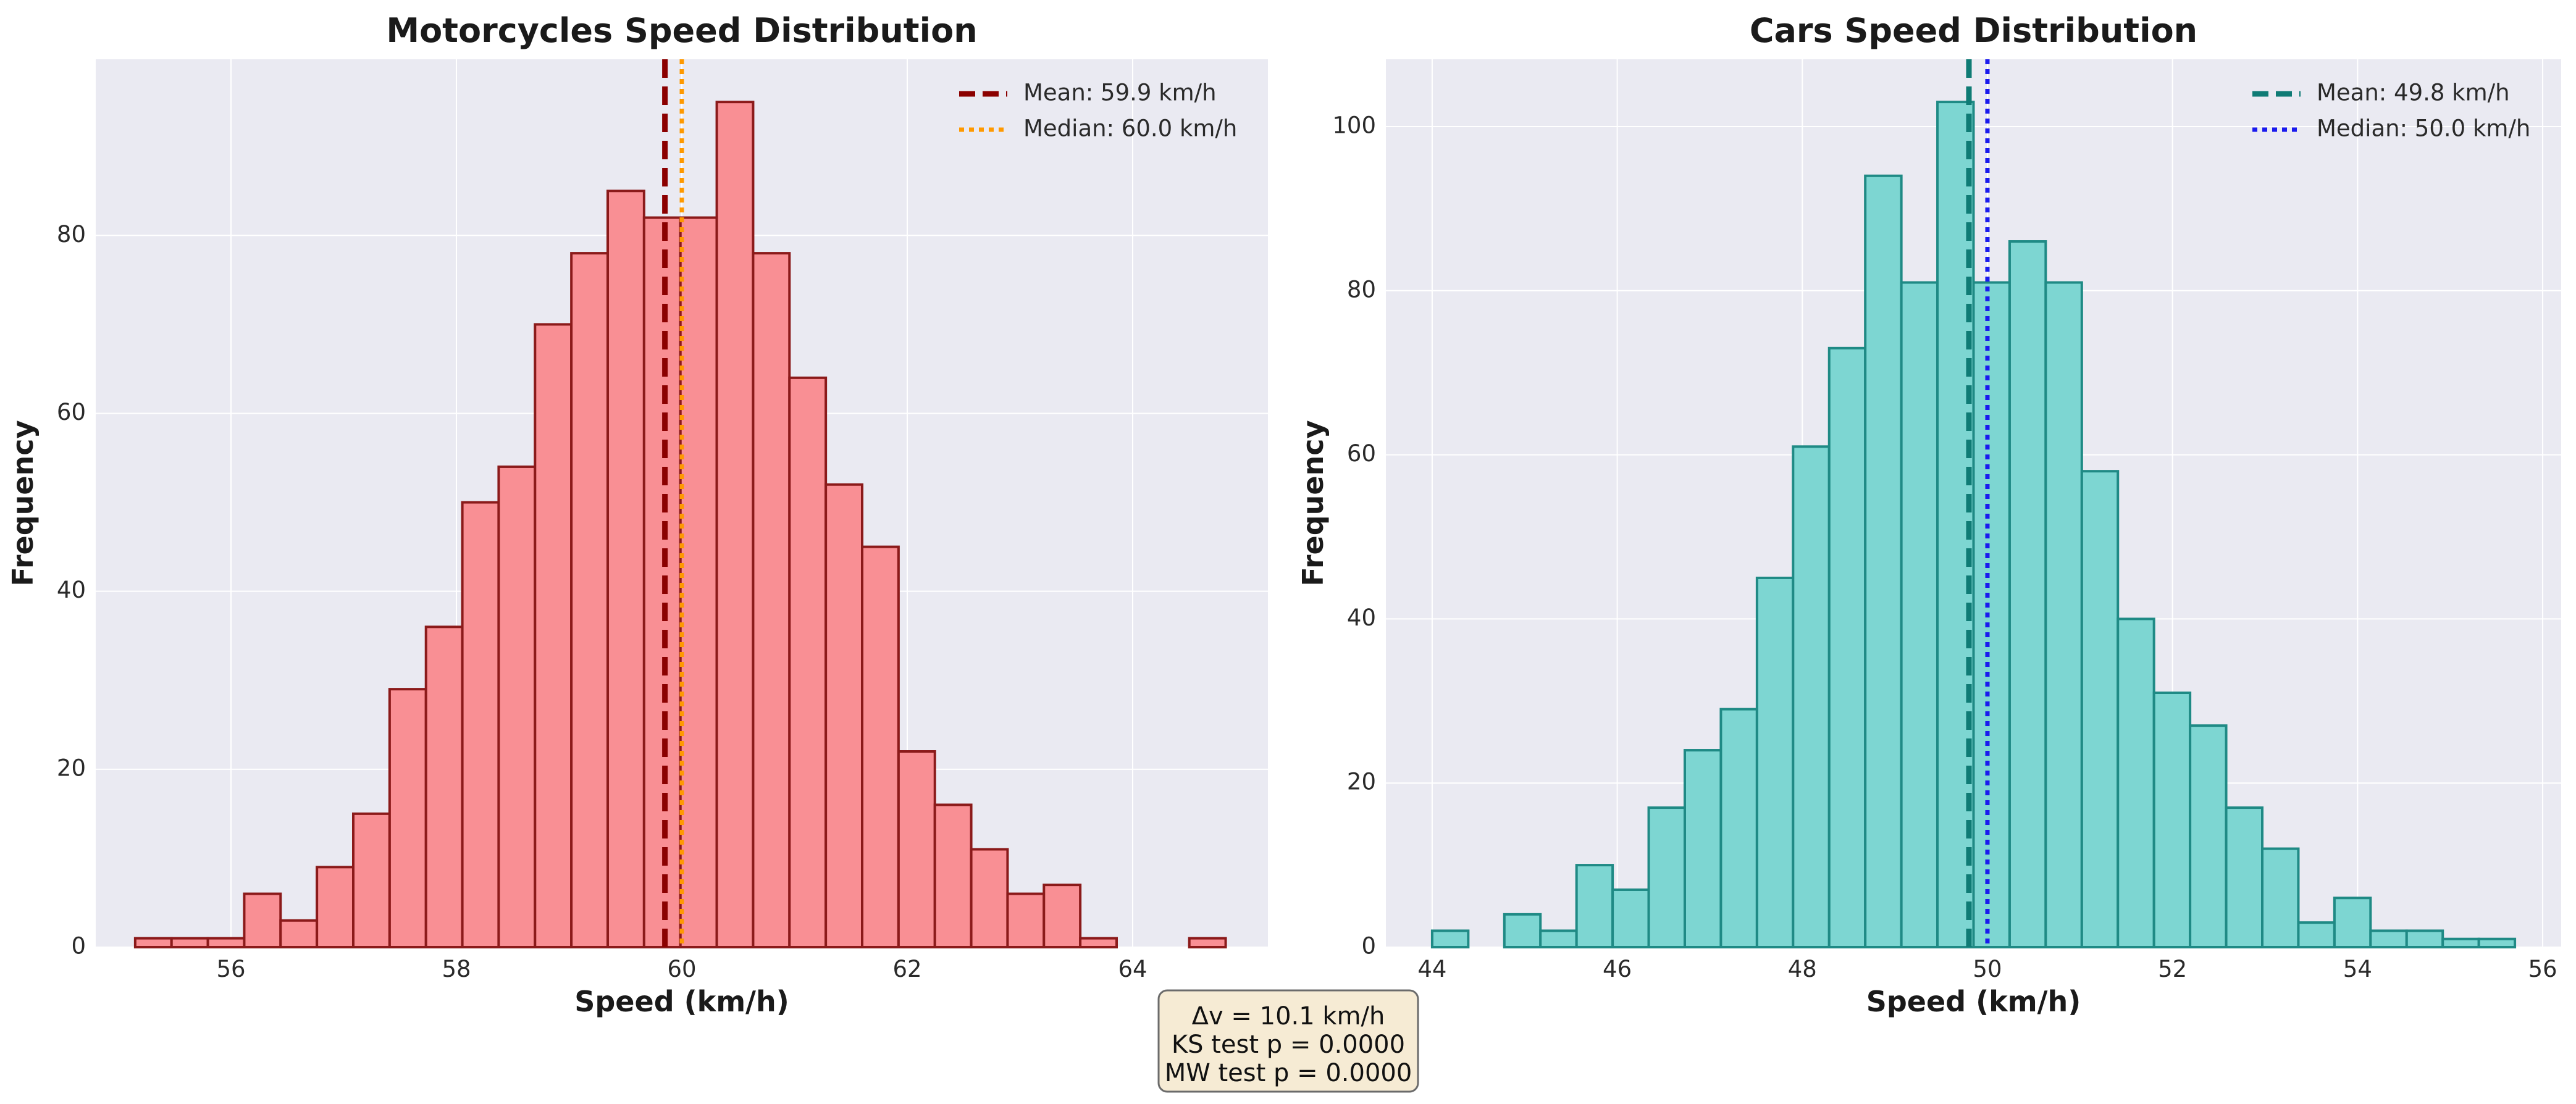  Describe the element at coordinates (681, 31) in the screenshot. I see `chart-title: Motorcycles Speed Distribution` at that location.